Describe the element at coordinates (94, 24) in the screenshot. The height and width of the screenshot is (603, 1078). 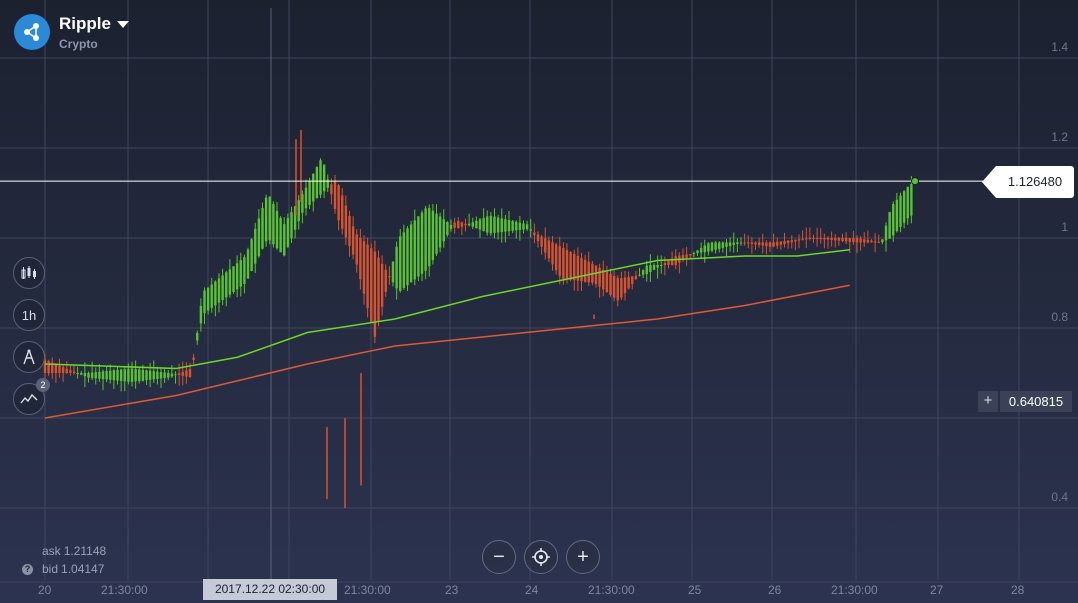
I see `asset-name: Ripple` at that location.